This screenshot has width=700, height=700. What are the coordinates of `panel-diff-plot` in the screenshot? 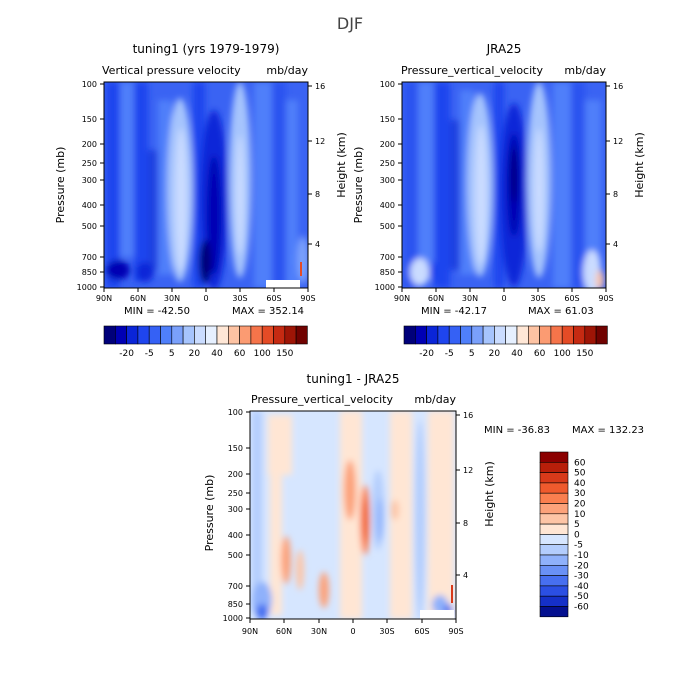 It's located at (353, 515).